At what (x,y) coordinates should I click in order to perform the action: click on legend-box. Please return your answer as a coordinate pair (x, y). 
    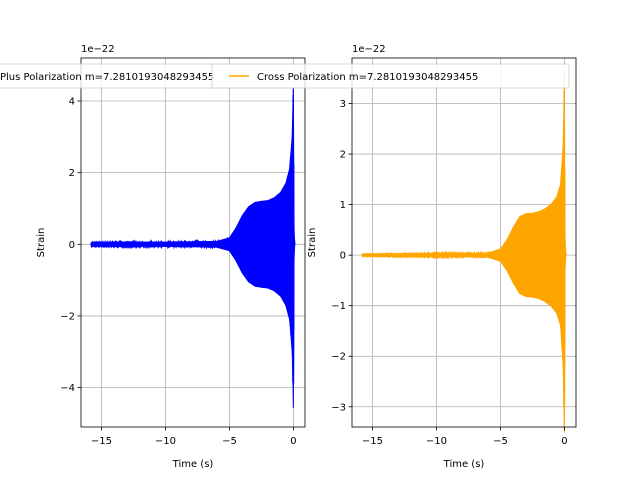
    Looking at the image, I should click on (390, 76).